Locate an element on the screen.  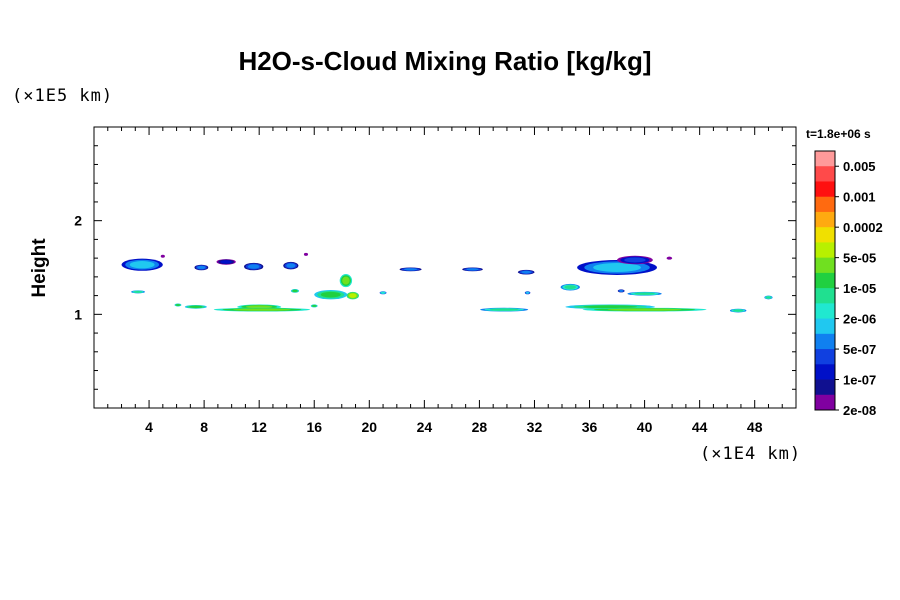
colorbar-frame is located at coordinates (825, 280).